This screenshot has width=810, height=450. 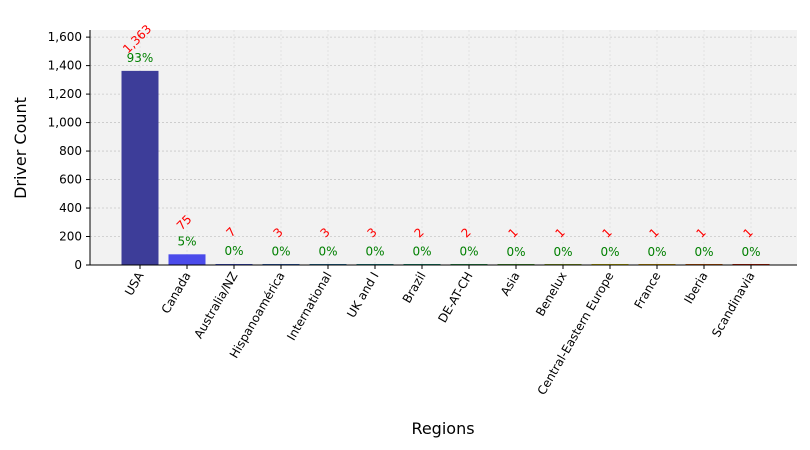 I want to click on x-tick-label: France, so click(x=648, y=291).